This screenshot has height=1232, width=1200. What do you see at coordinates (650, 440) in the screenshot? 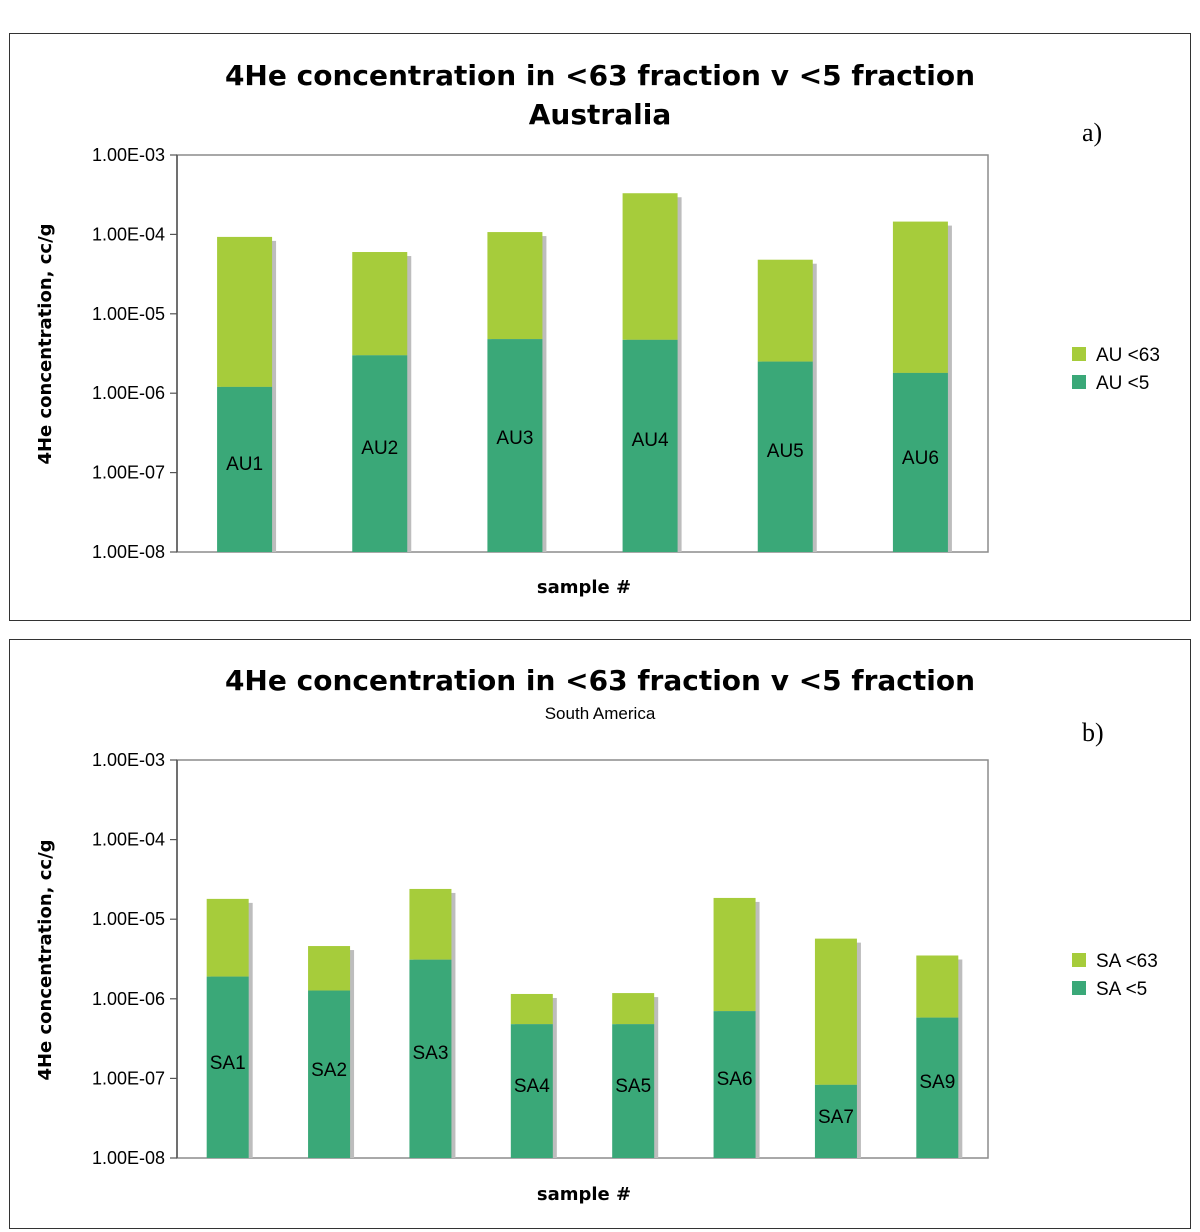
I see `bar-label: AU4` at bounding box center [650, 440].